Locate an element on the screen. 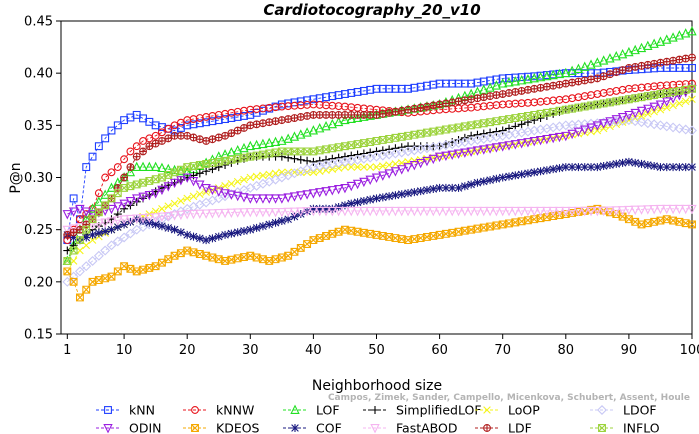  legend-item-loop: LoOP is located at coordinates (507, 410).